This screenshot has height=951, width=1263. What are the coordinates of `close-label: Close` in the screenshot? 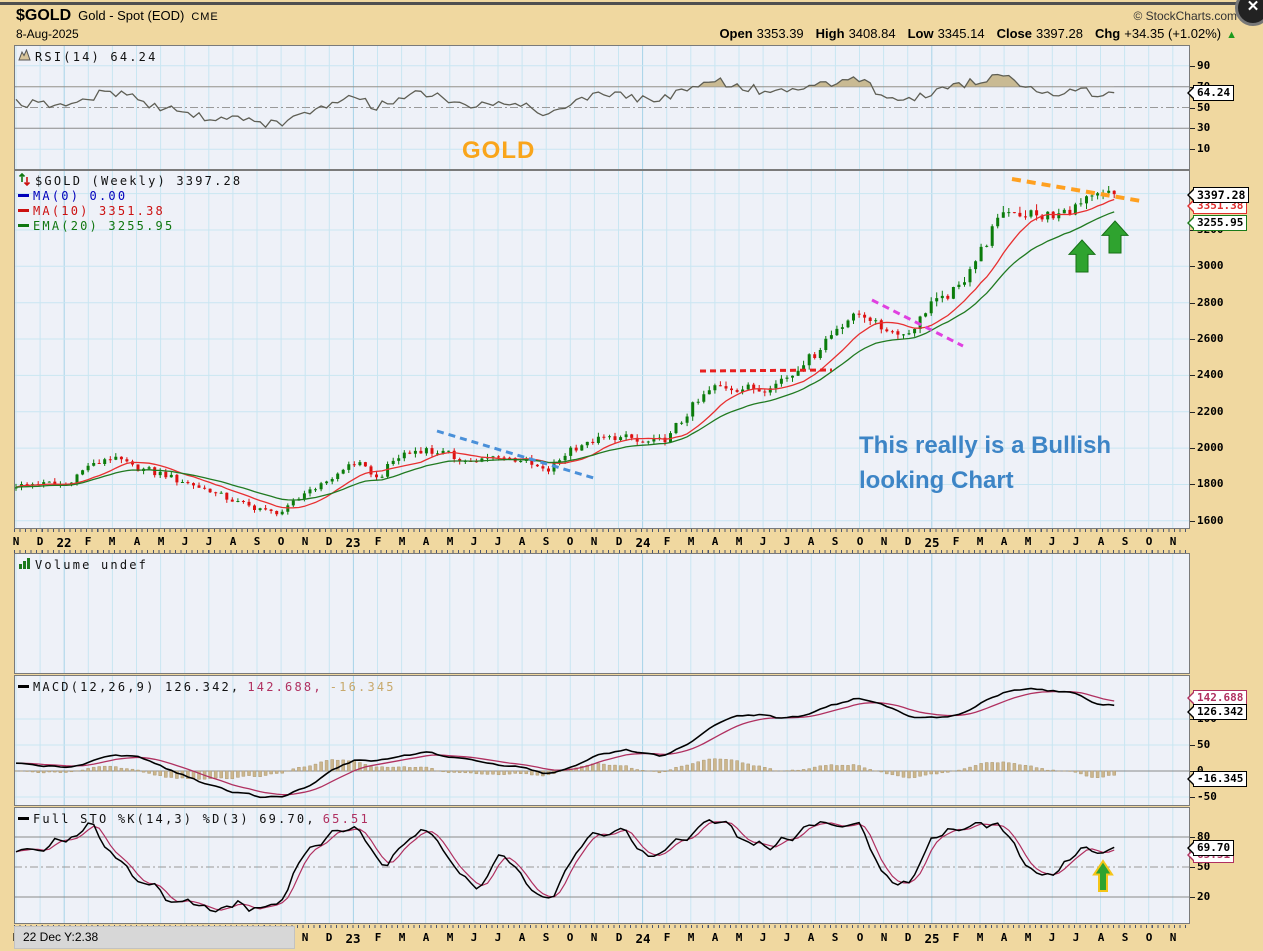 It's located at (1014, 33).